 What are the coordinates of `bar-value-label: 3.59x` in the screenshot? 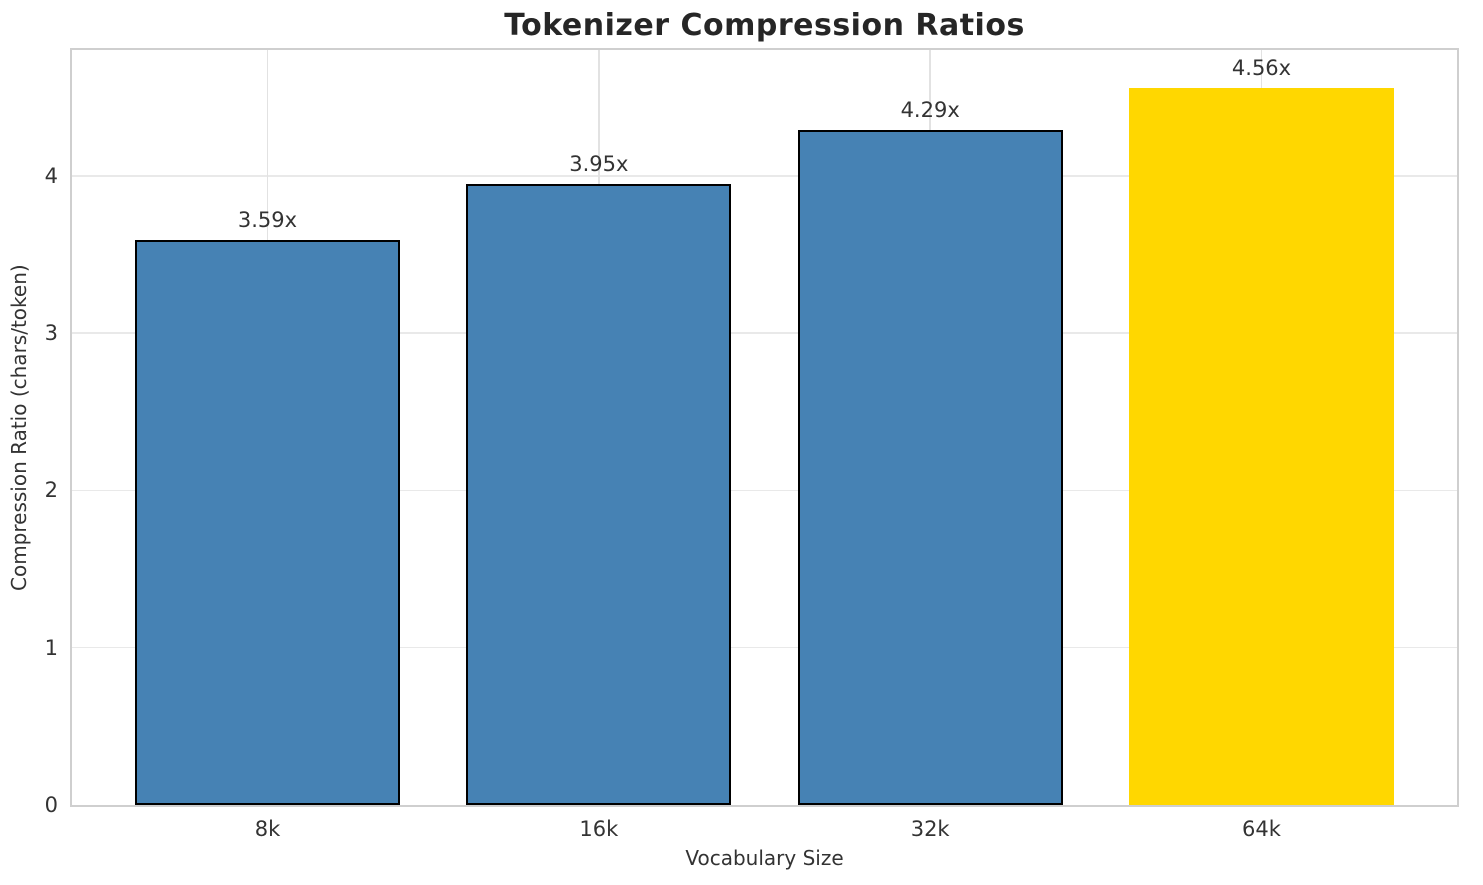 It's located at (267, 220).